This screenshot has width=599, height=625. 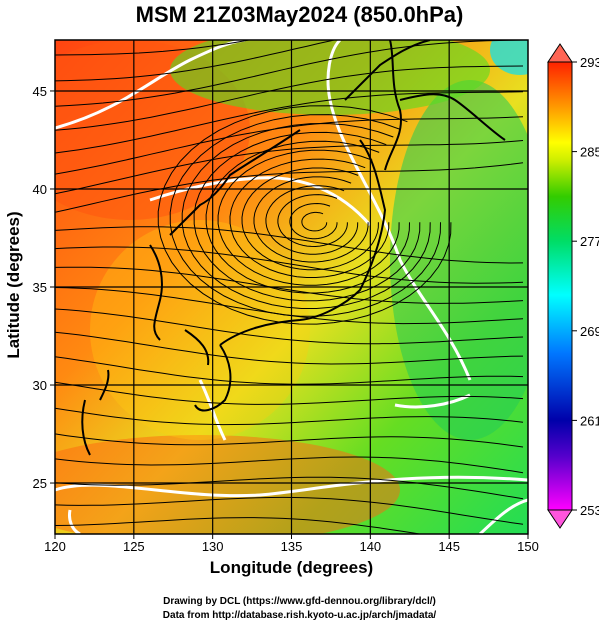 I want to click on x-tick-label: 140, so click(x=370, y=546).